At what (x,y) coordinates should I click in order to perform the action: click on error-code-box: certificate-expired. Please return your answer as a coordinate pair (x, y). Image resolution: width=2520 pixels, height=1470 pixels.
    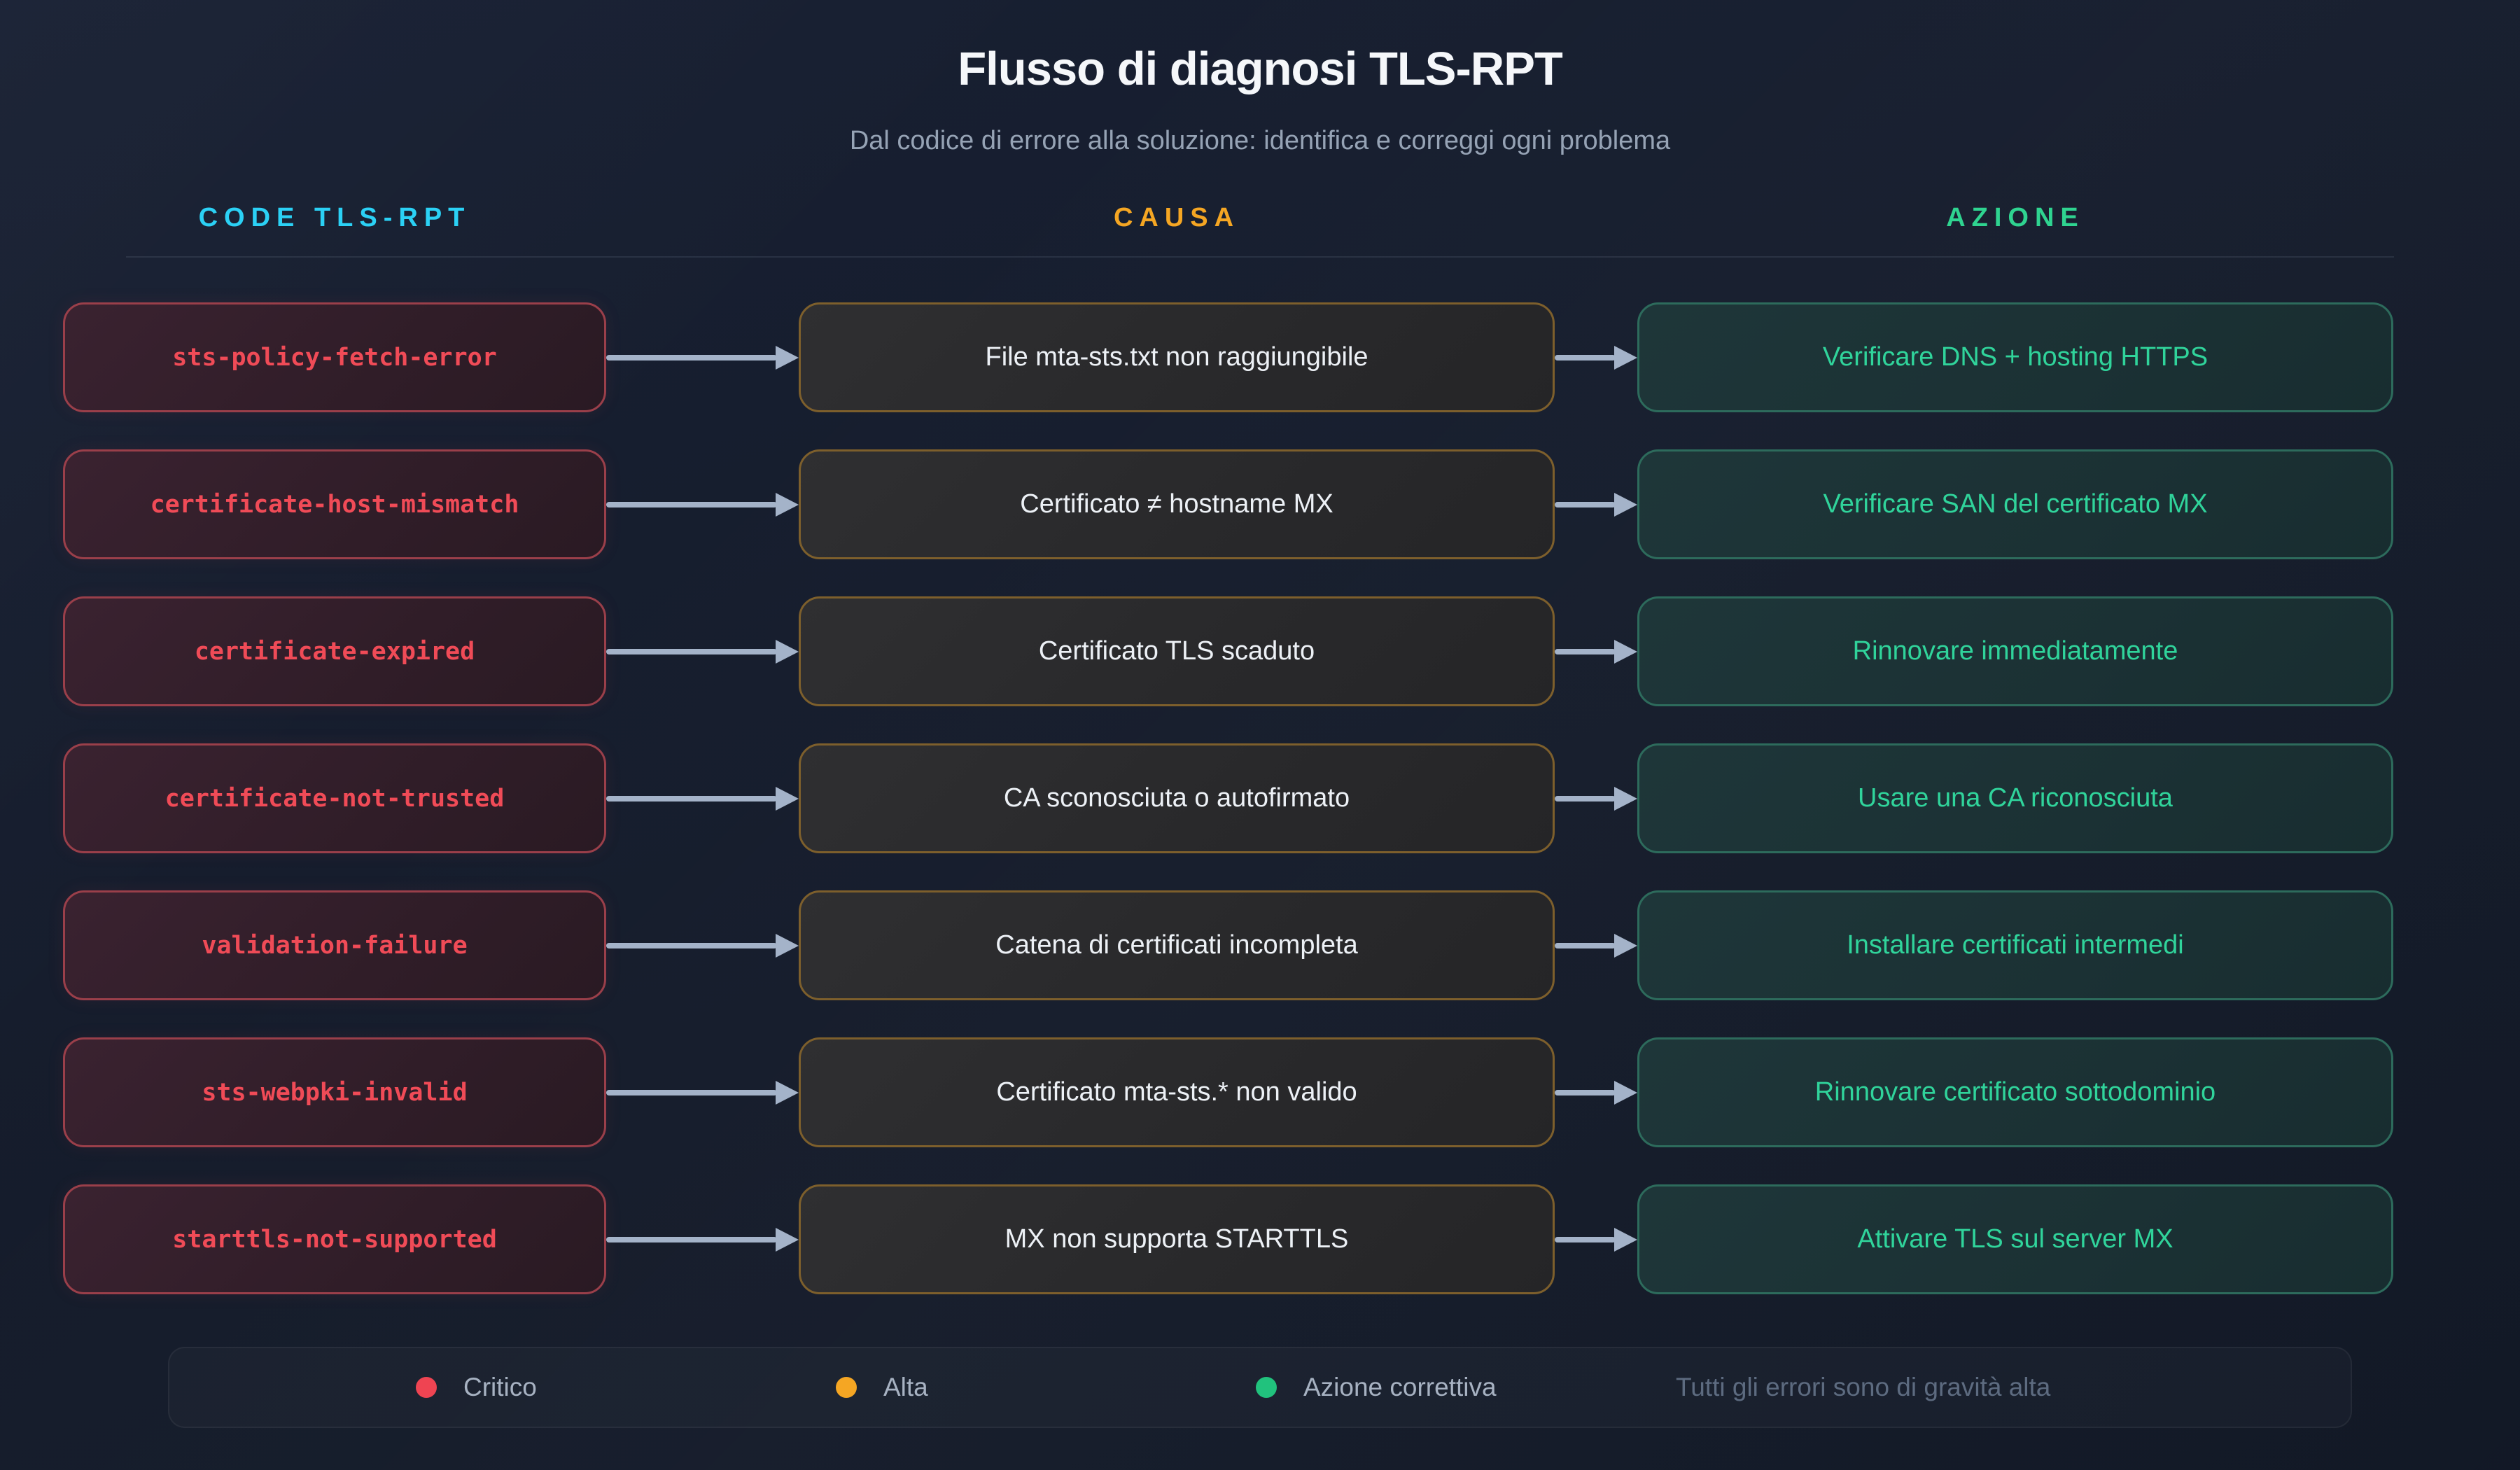
    Looking at the image, I should click on (334, 651).